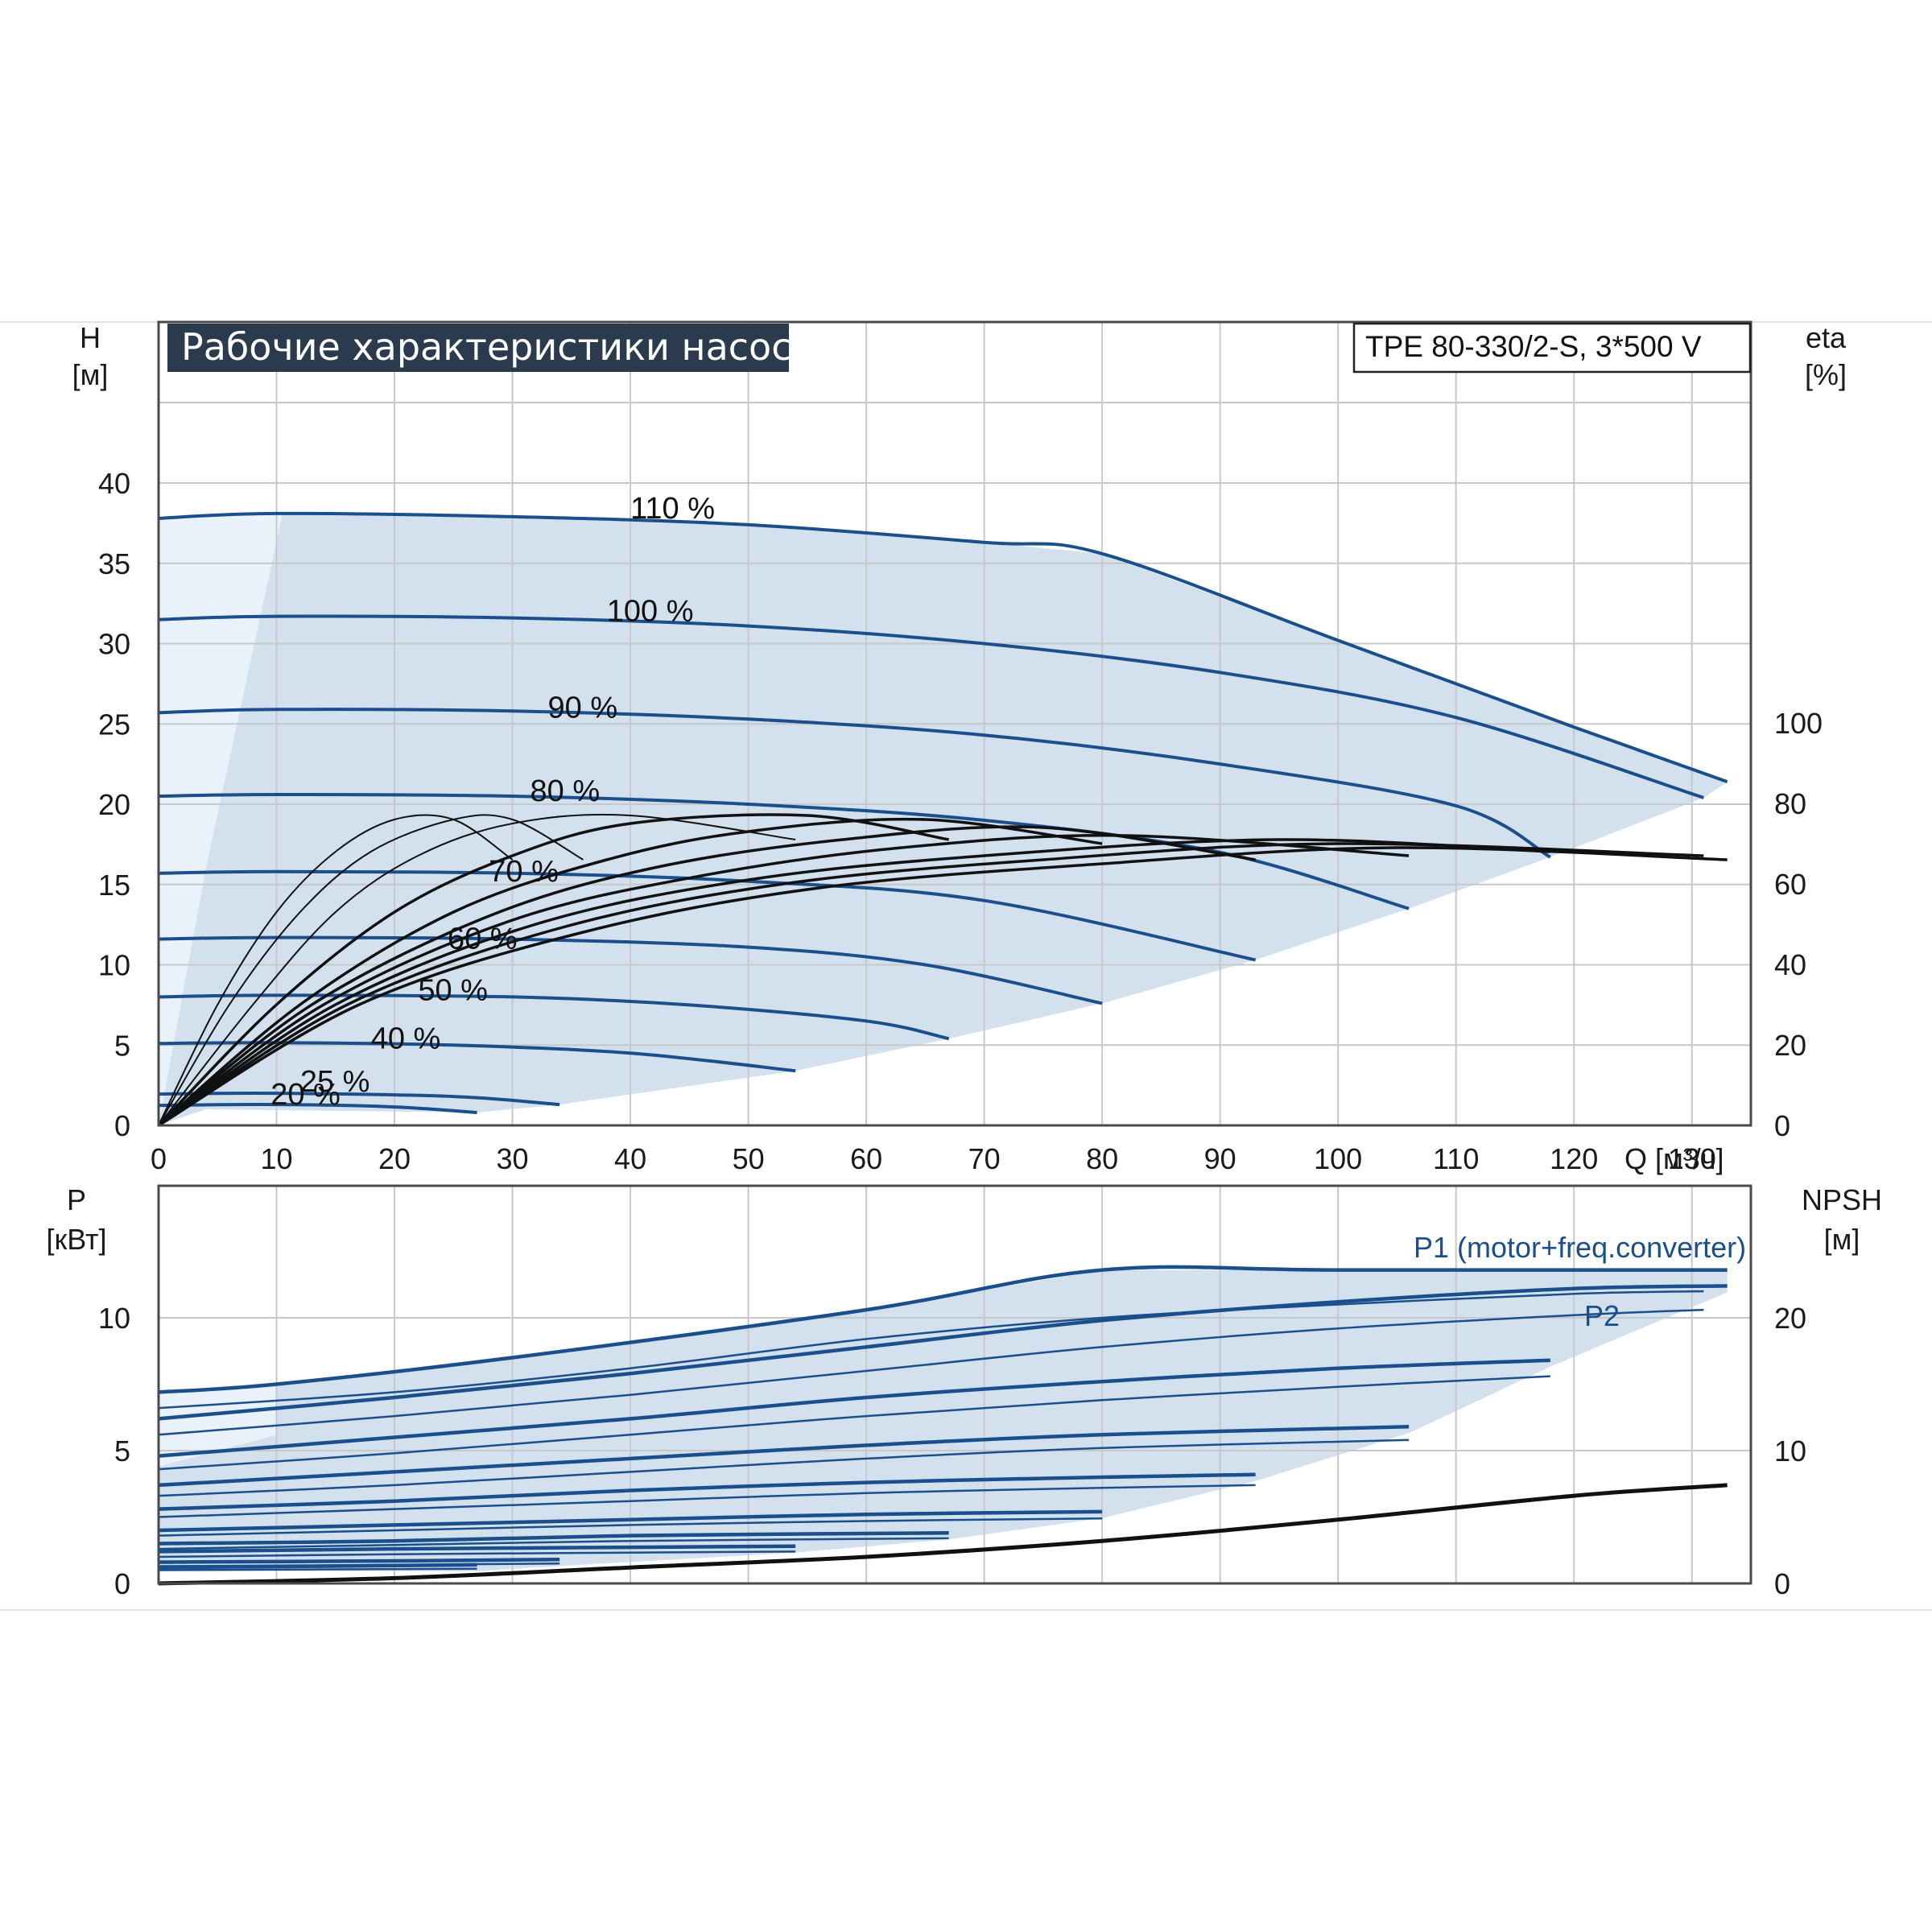 This screenshot has height=1932, width=1932. Describe the element at coordinates (114, 563) in the screenshot. I see `y-left-tick-label: 35` at that location.